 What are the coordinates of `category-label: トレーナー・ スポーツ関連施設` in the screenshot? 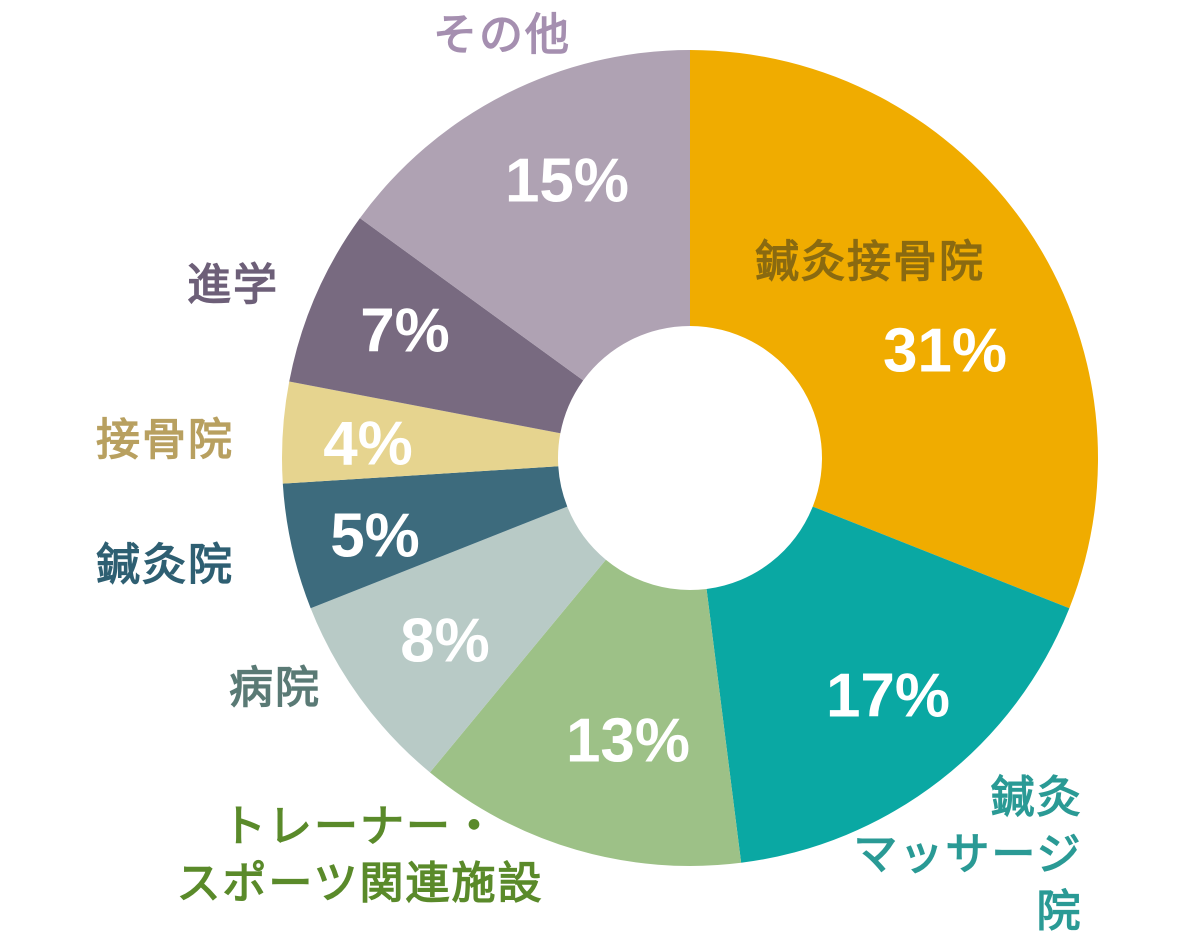 It's located at (360, 854).